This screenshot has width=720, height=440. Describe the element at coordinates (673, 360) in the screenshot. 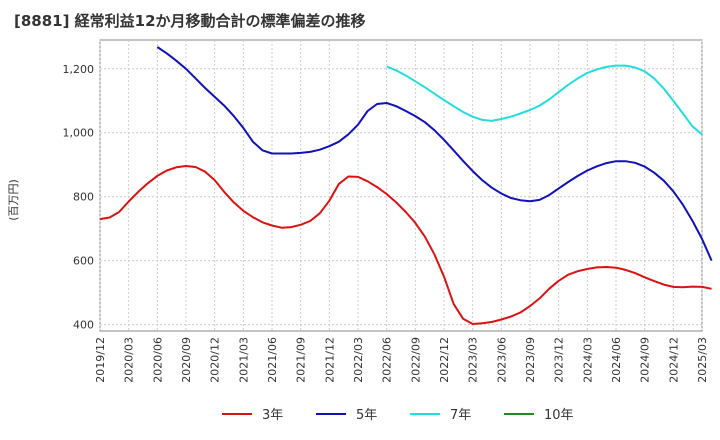

I see `x-tick-label: 2024/12` at that location.